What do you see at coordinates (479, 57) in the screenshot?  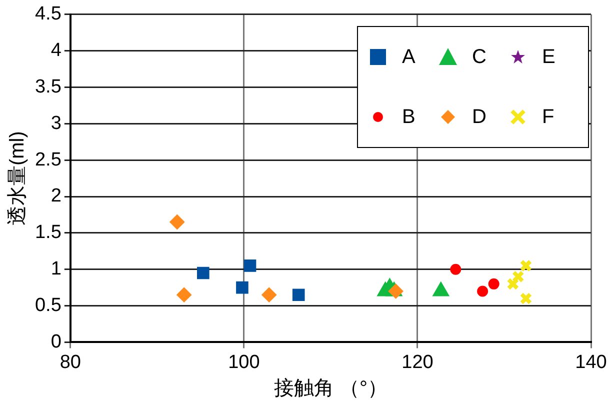 I see `legend-label: C` at bounding box center [479, 57].